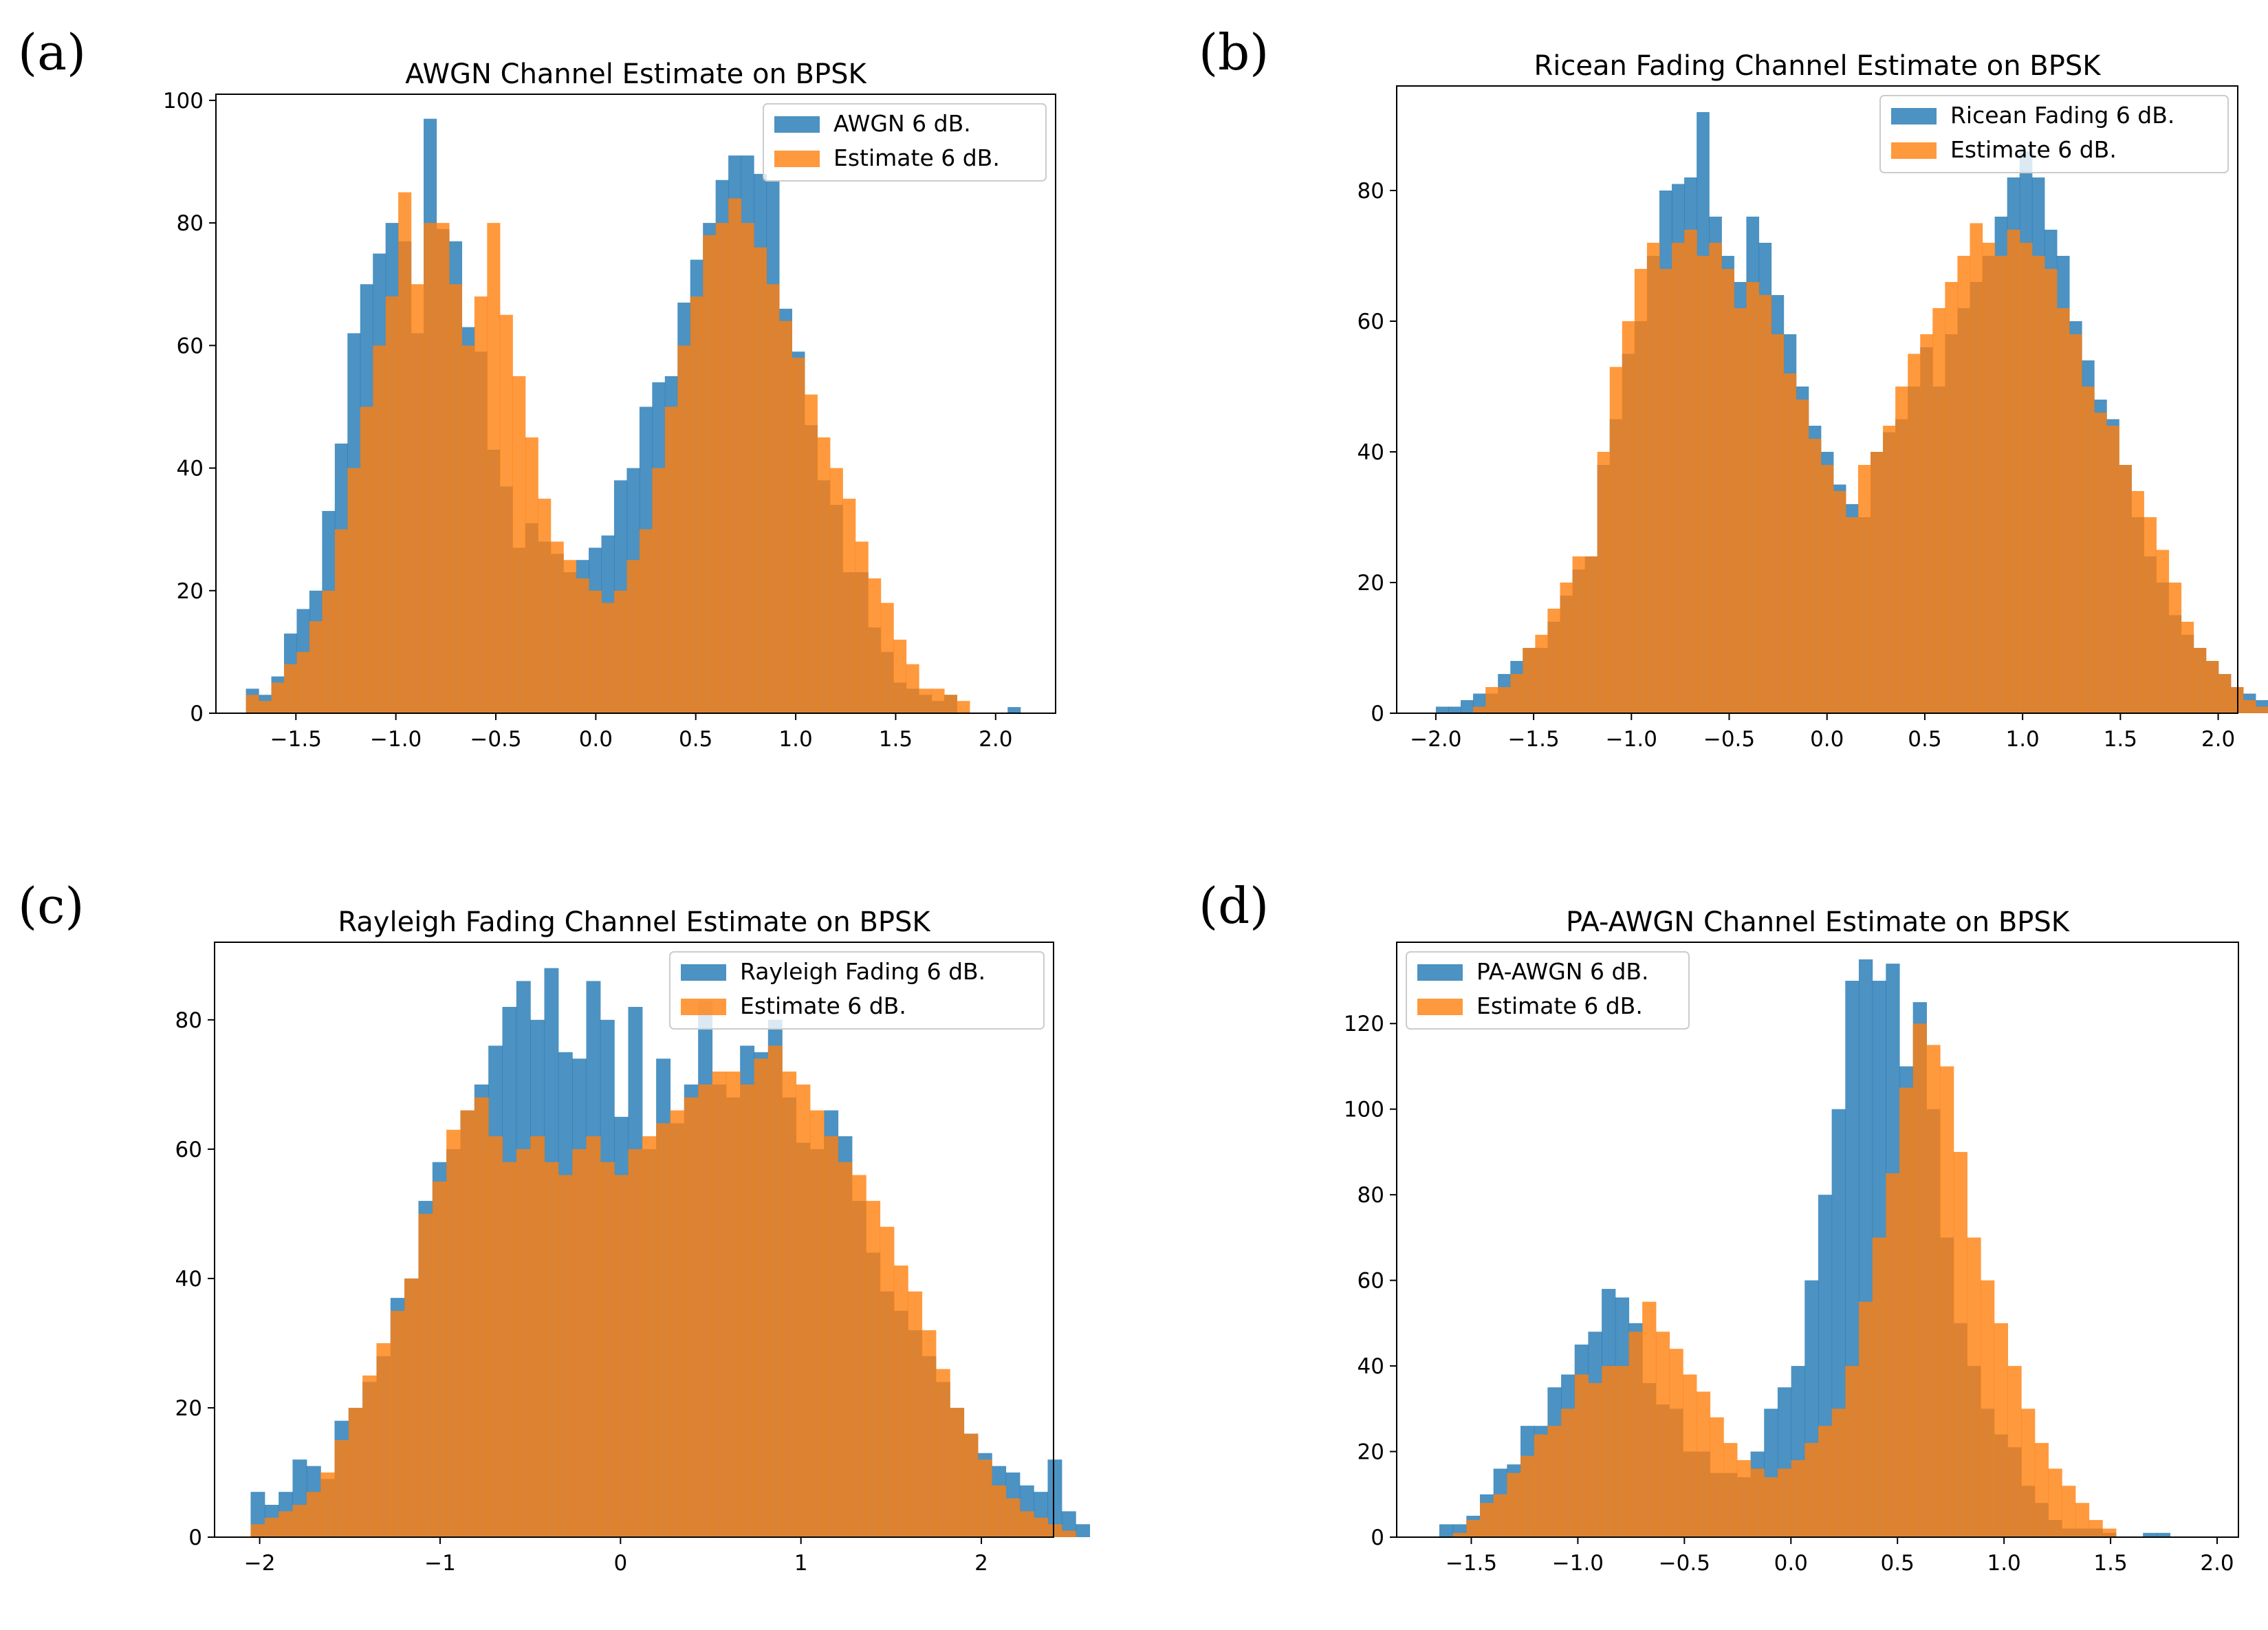 The height and width of the screenshot is (1630, 2268). What do you see at coordinates (1471, 1564) in the screenshot?
I see `x-tick-label: −1.5` at bounding box center [1471, 1564].